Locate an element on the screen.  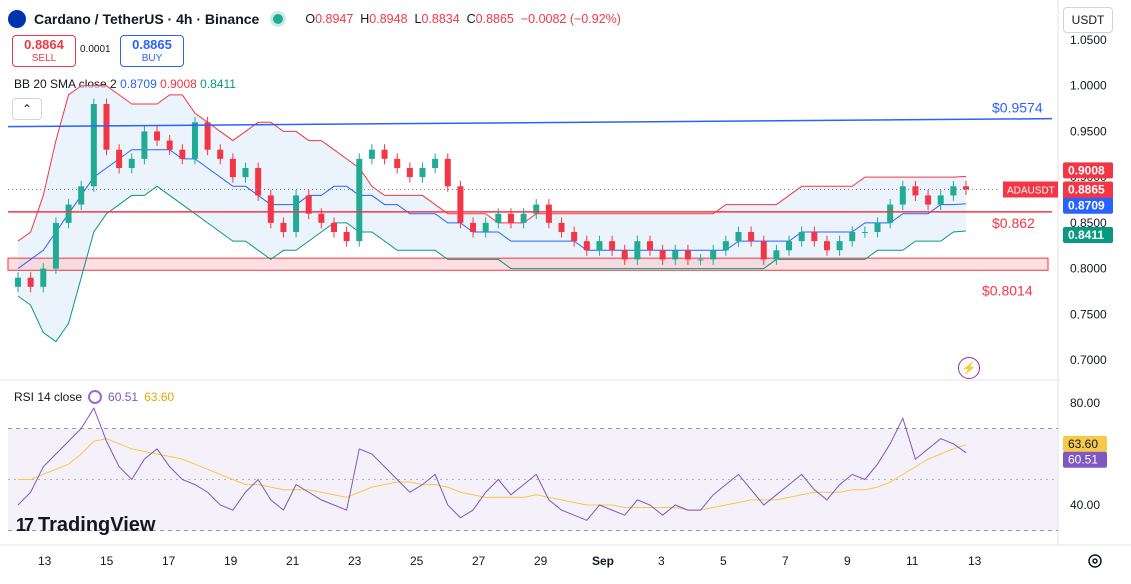
bb-upper-tag: 0.9008 is located at coordinates (1086, 170).